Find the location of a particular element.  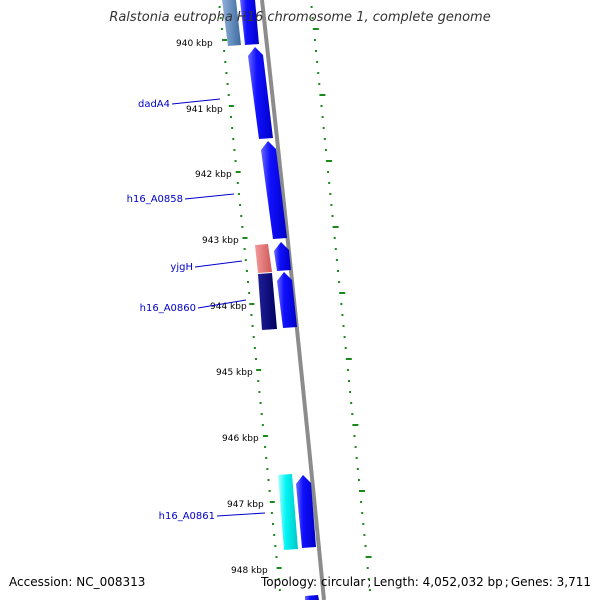

tick-label: 944 kbp is located at coordinates (228, 307).